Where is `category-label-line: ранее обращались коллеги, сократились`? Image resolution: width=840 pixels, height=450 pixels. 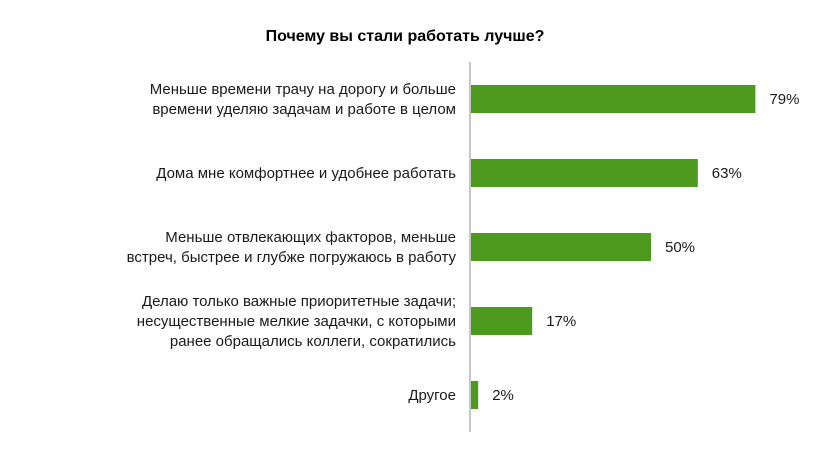 category-label-line: ранее обращались коллеги, сократились is located at coordinates (313, 341).